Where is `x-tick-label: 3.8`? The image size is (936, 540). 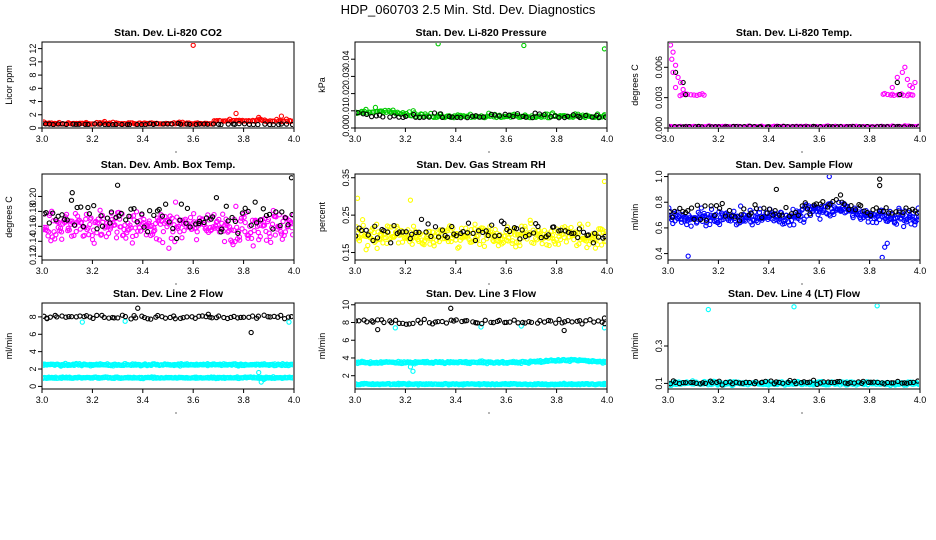
x-tick-label: 3.8 is located at coordinates (869, 139).